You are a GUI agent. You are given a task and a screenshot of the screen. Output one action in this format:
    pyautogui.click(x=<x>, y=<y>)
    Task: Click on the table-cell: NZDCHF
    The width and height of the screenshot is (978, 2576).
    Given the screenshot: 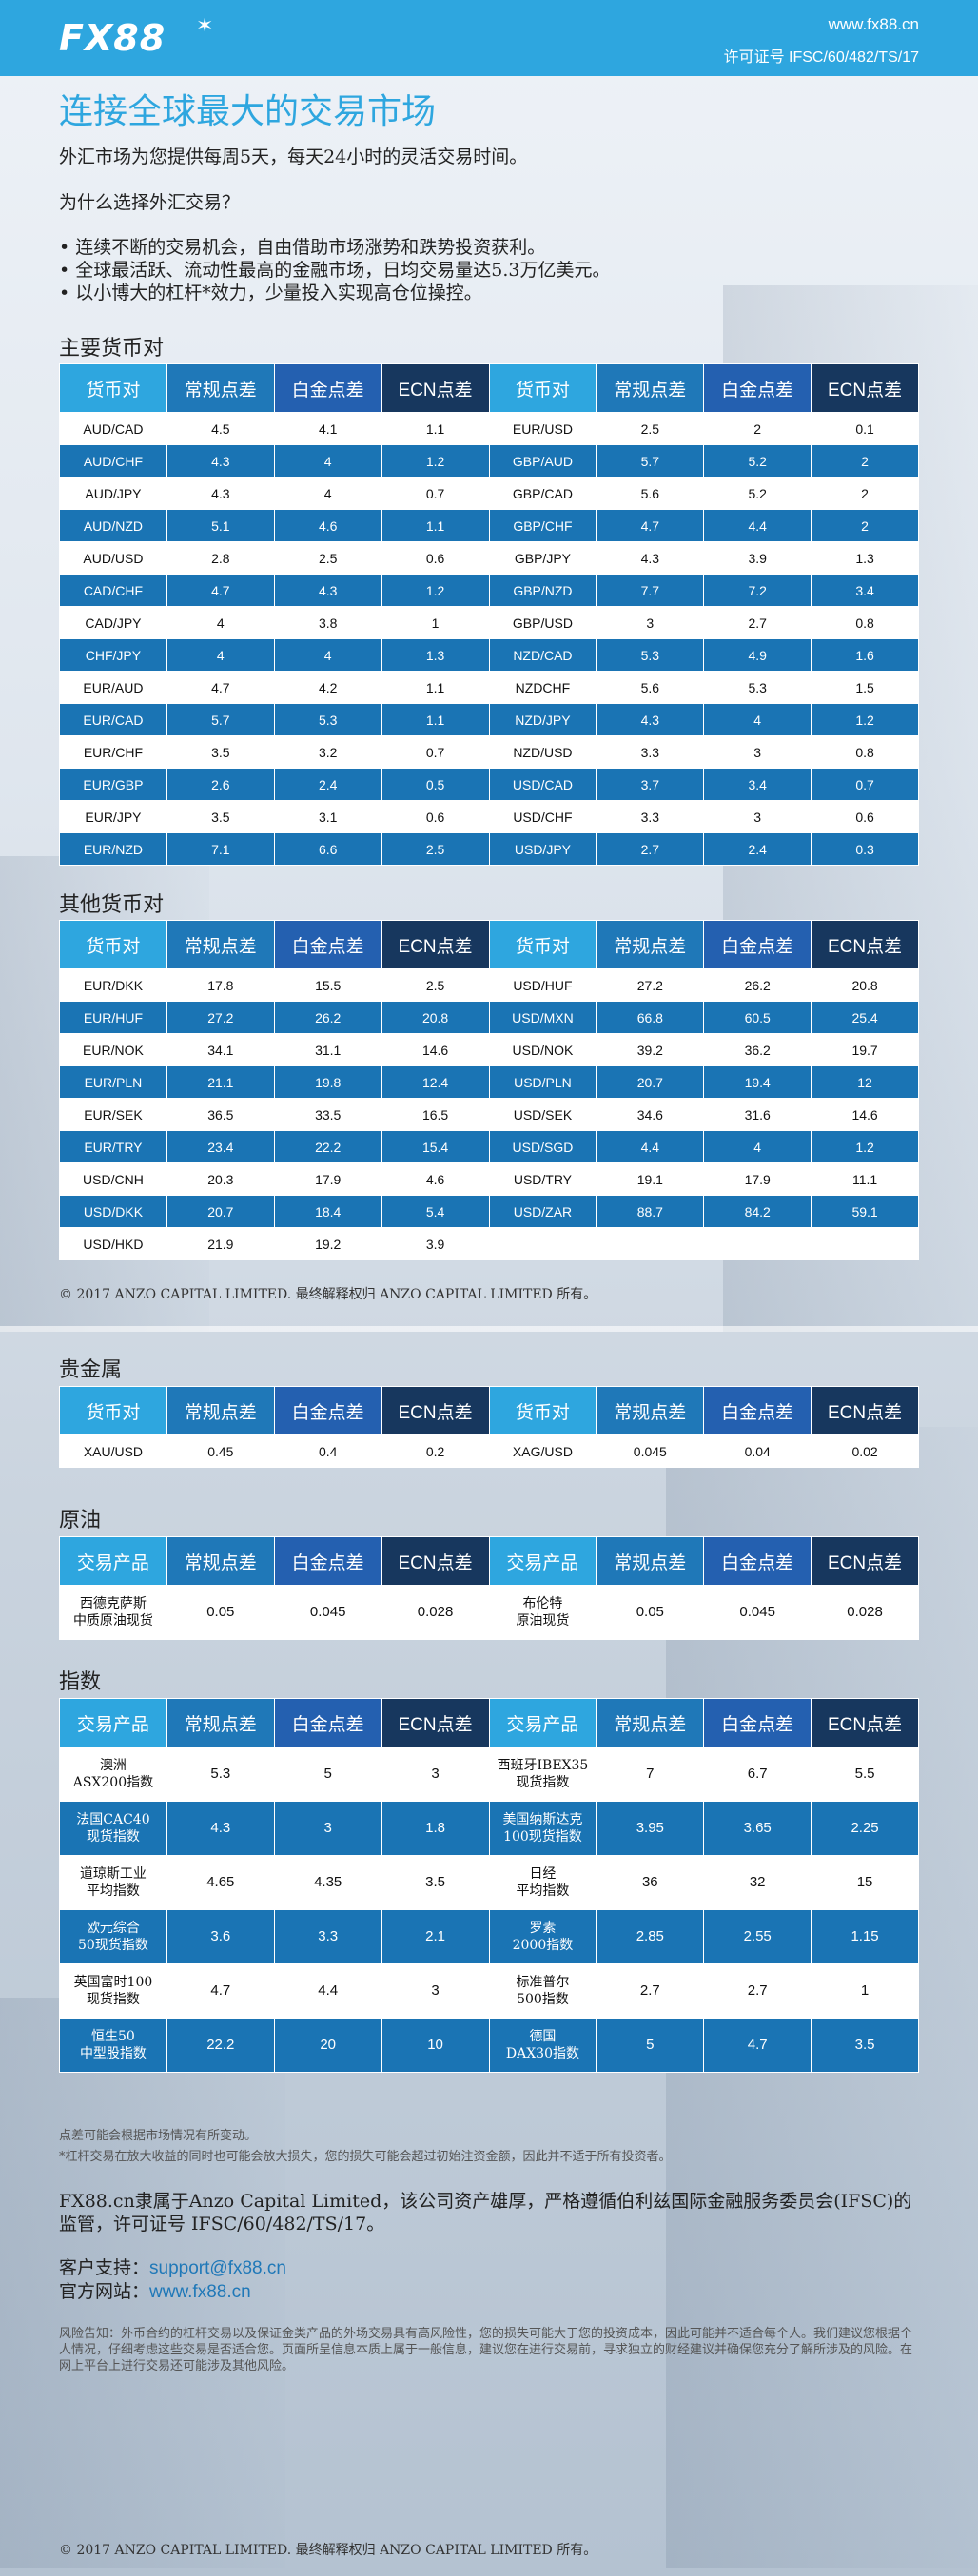 What is the action you would take?
    pyautogui.click(x=542, y=688)
    